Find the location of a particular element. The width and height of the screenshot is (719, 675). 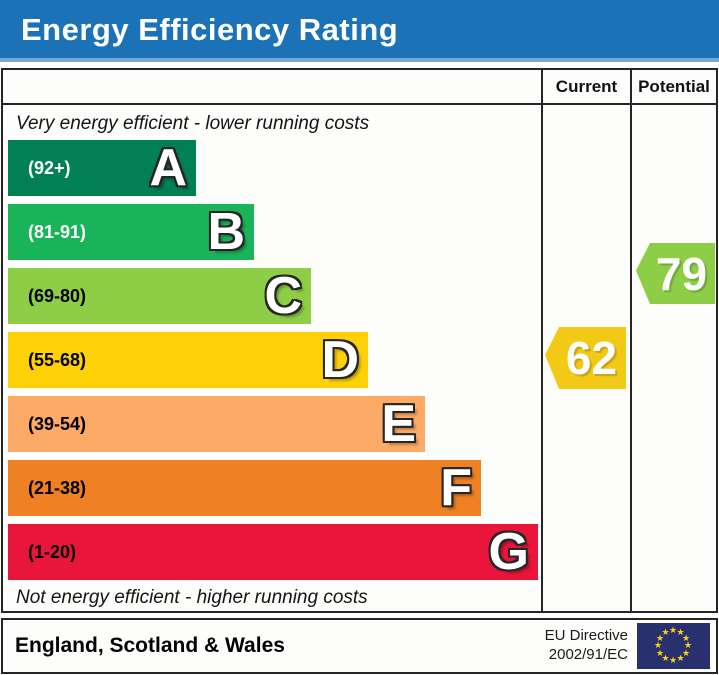

band-letter: E is located at coordinates (398, 424).